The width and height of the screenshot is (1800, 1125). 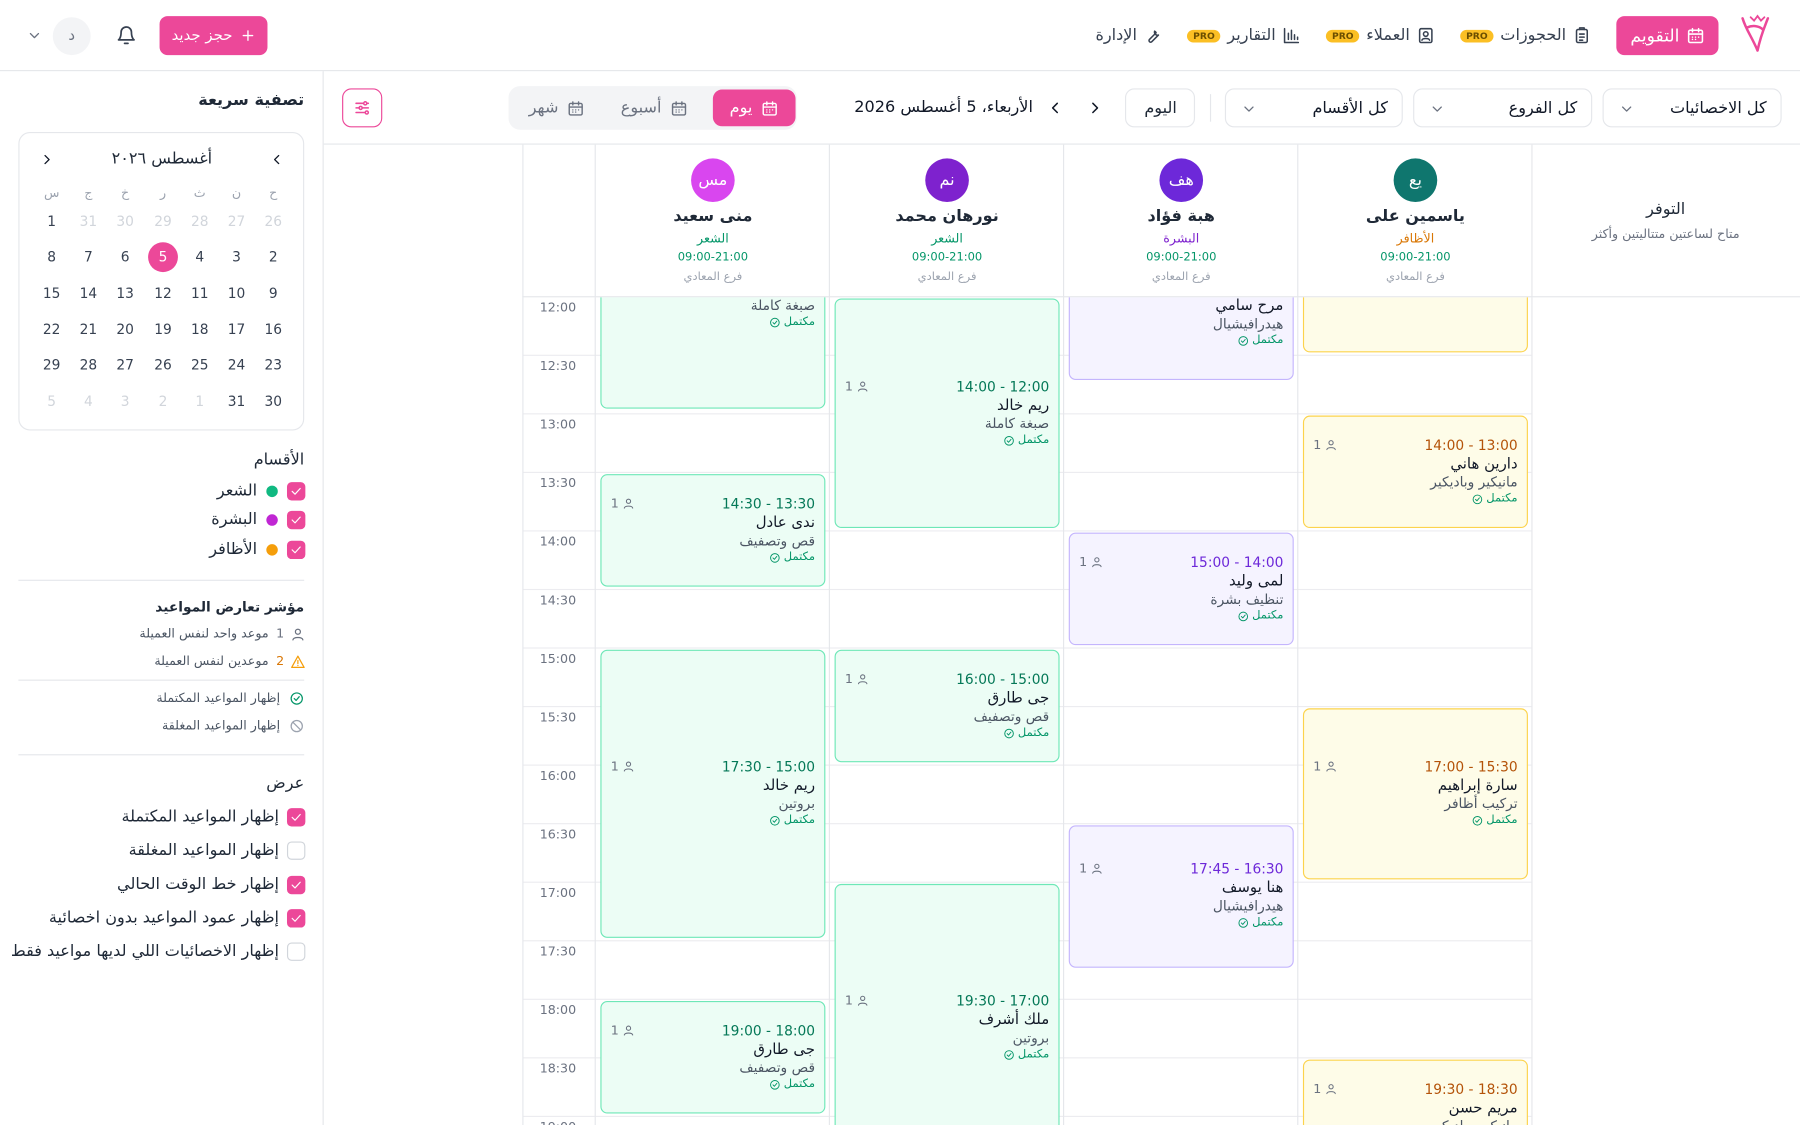 What do you see at coordinates (1380, 35) in the screenshot?
I see `nav-item: العملاء PRO` at bounding box center [1380, 35].